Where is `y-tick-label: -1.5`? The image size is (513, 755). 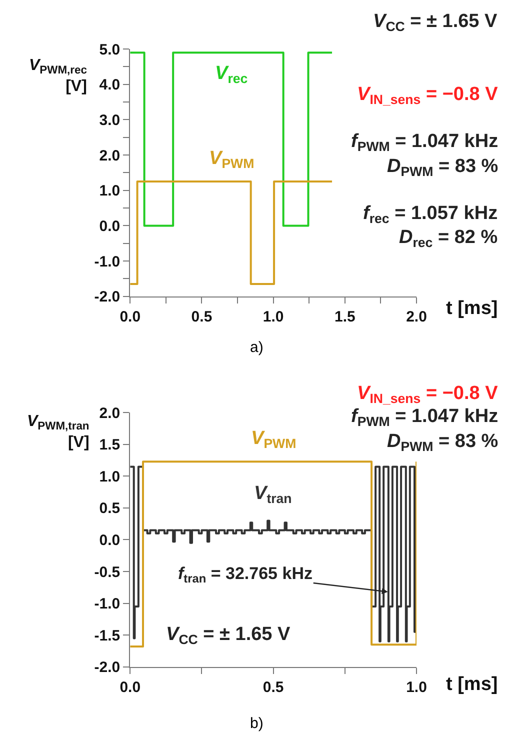 y-tick-label: -1.5 is located at coordinates (107, 635).